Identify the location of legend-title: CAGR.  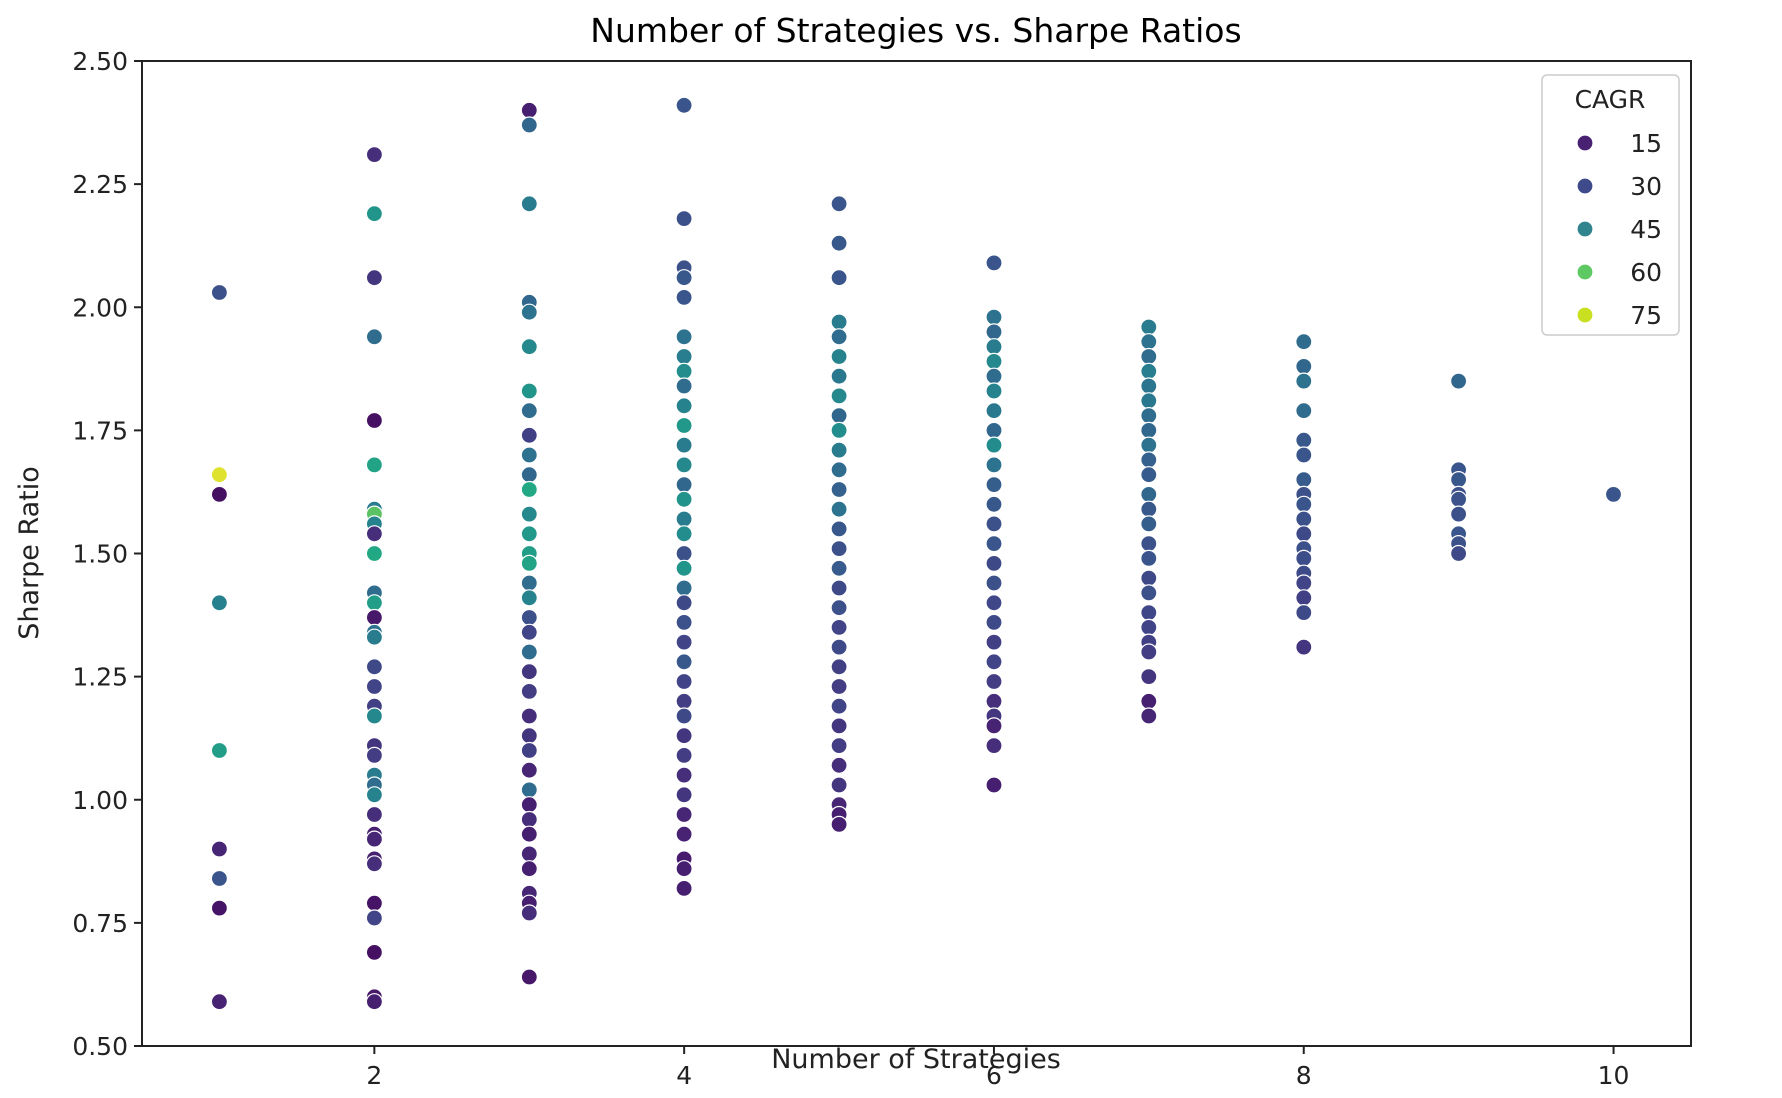
(1610, 99).